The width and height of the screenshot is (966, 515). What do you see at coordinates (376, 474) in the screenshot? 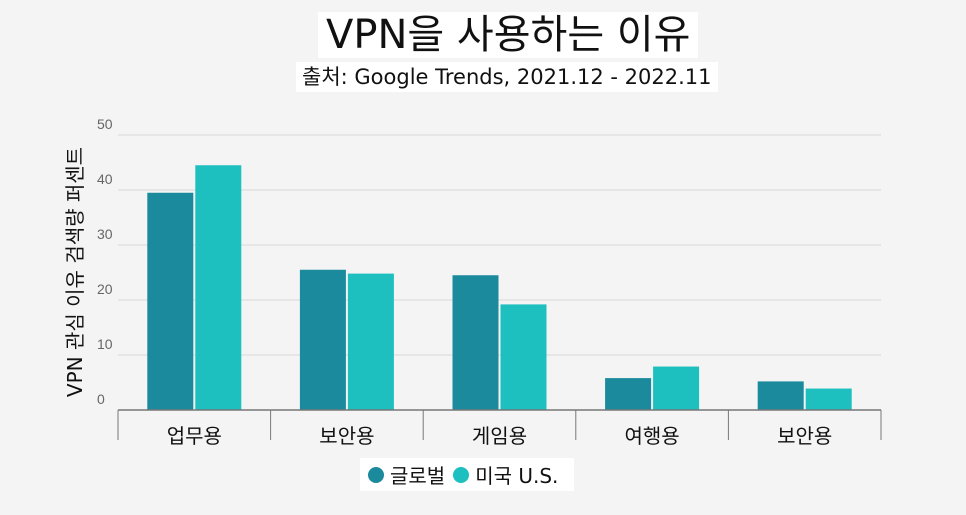
I see `legend-swatch-global` at bounding box center [376, 474].